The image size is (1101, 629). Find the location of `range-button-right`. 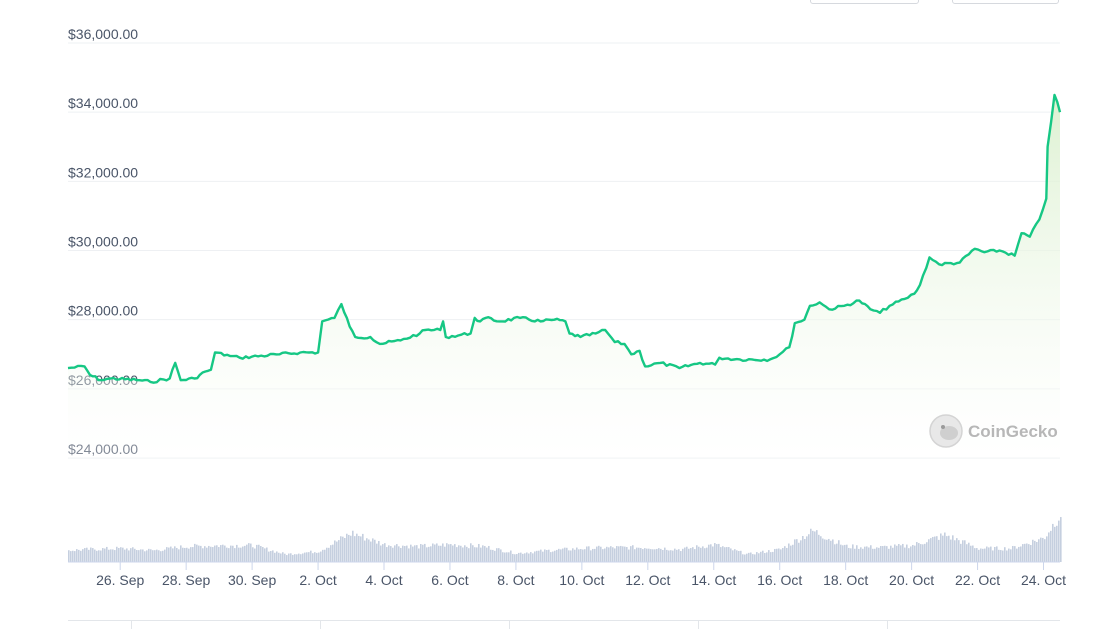

range-button-right is located at coordinates (1005, 2).